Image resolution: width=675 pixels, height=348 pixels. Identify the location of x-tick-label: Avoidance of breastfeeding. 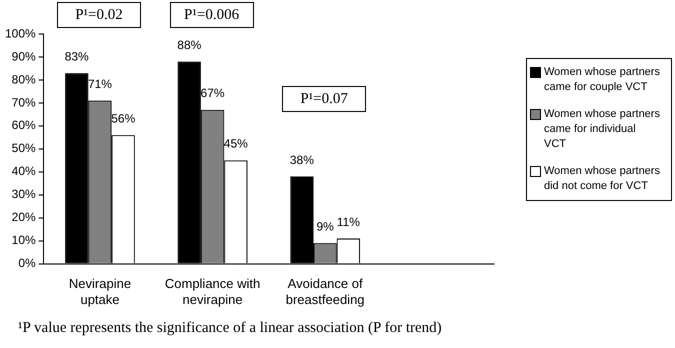
(325, 291).